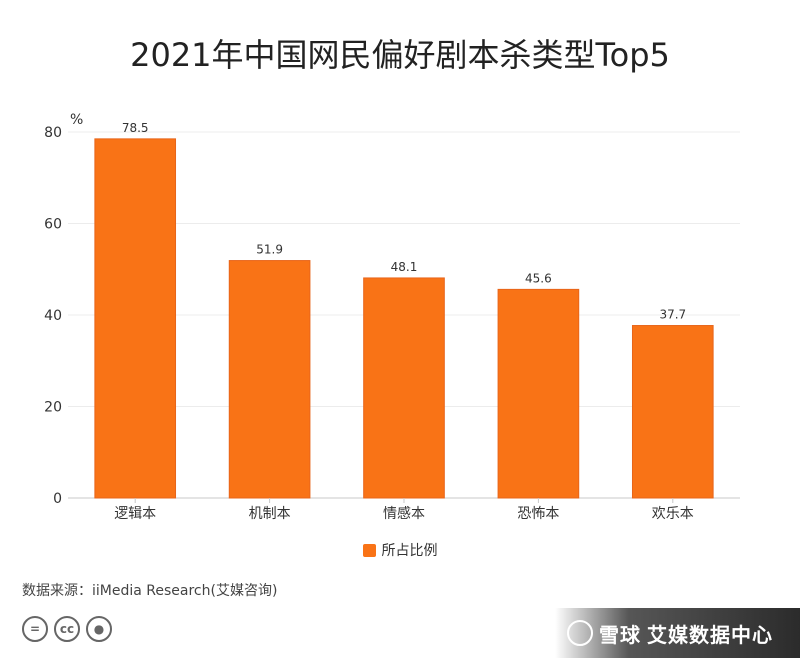  I want to click on legend-label: 所占比例, so click(409, 551).